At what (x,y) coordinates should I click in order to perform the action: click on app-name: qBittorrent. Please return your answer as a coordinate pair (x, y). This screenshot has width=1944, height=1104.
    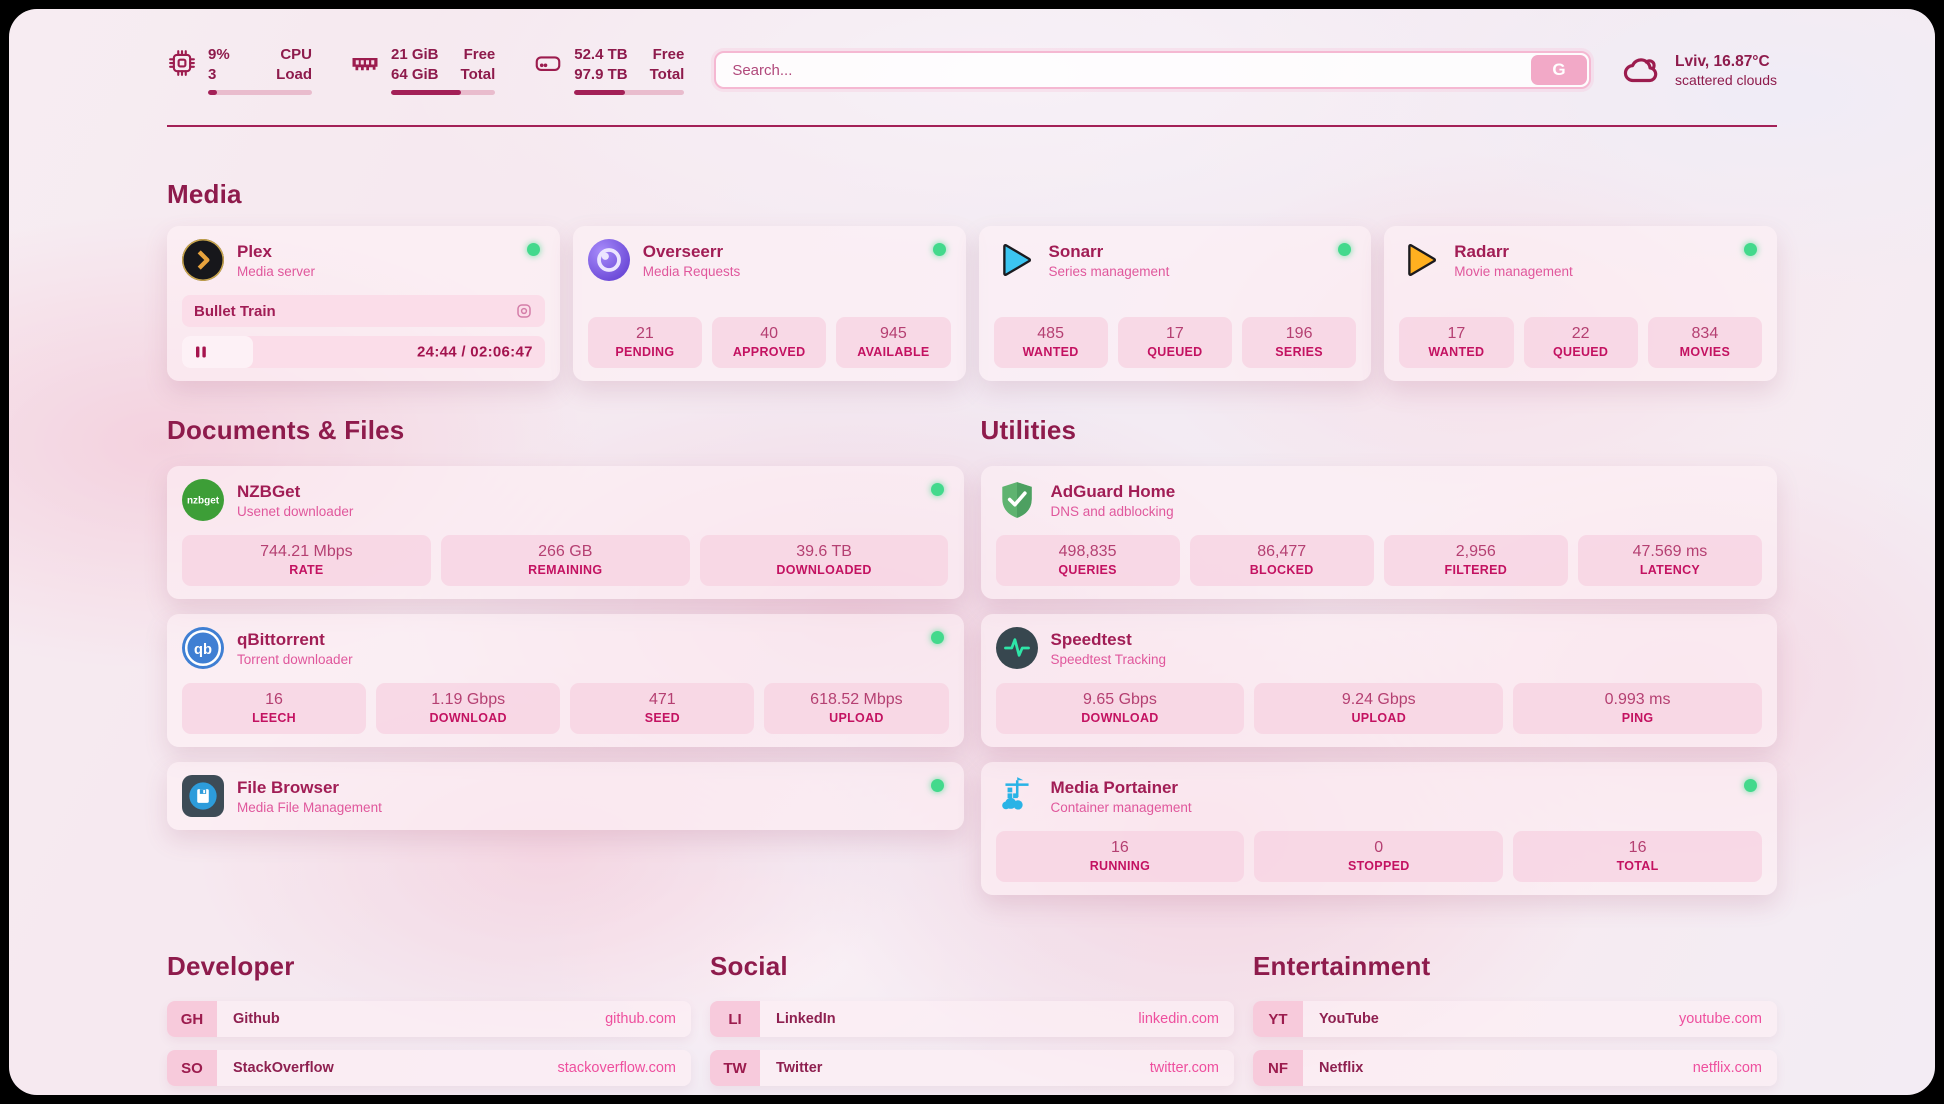
    Looking at the image, I should click on (281, 639).